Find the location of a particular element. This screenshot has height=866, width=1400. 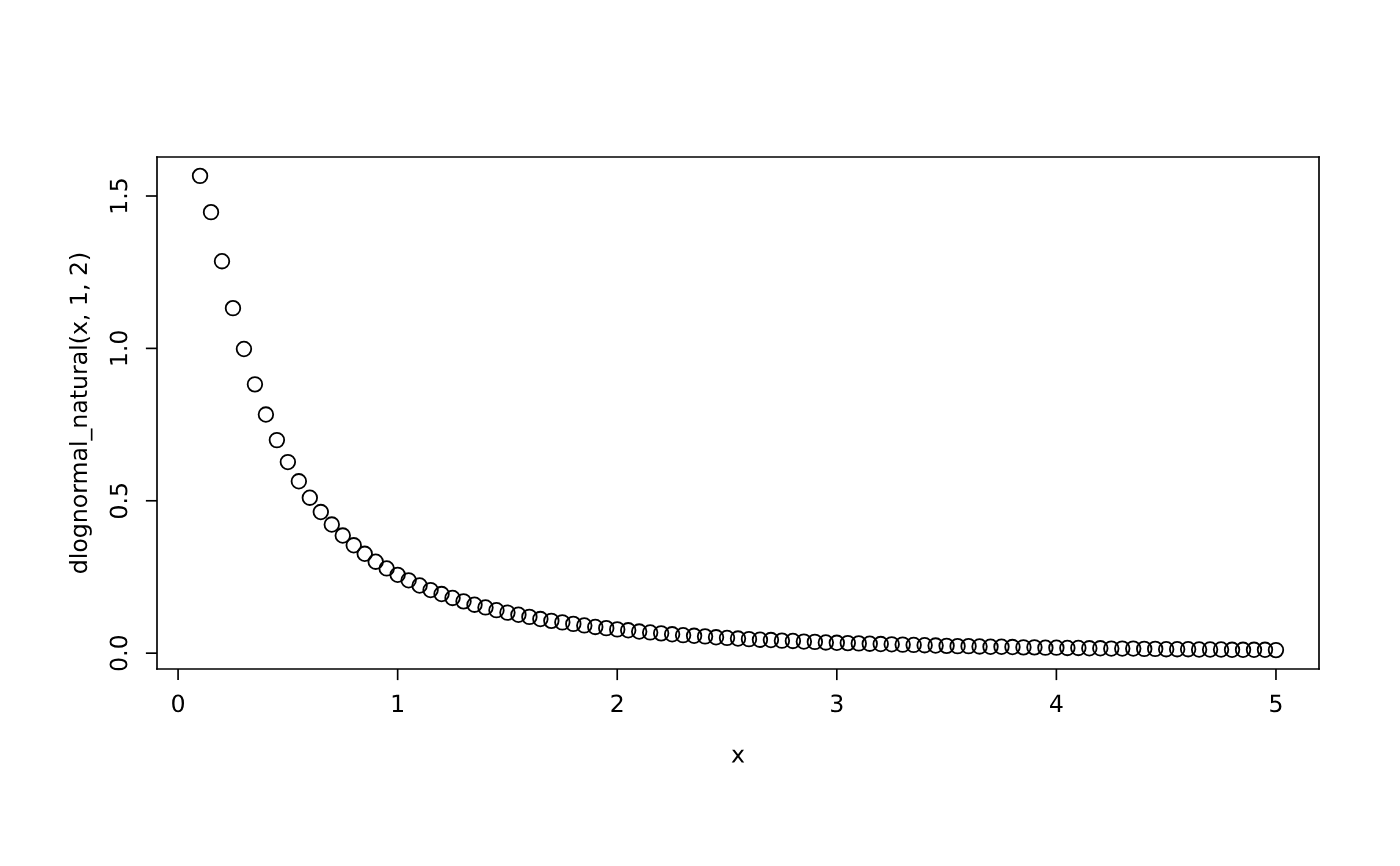

x-tick-label: 5 is located at coordinates (1276, 703).